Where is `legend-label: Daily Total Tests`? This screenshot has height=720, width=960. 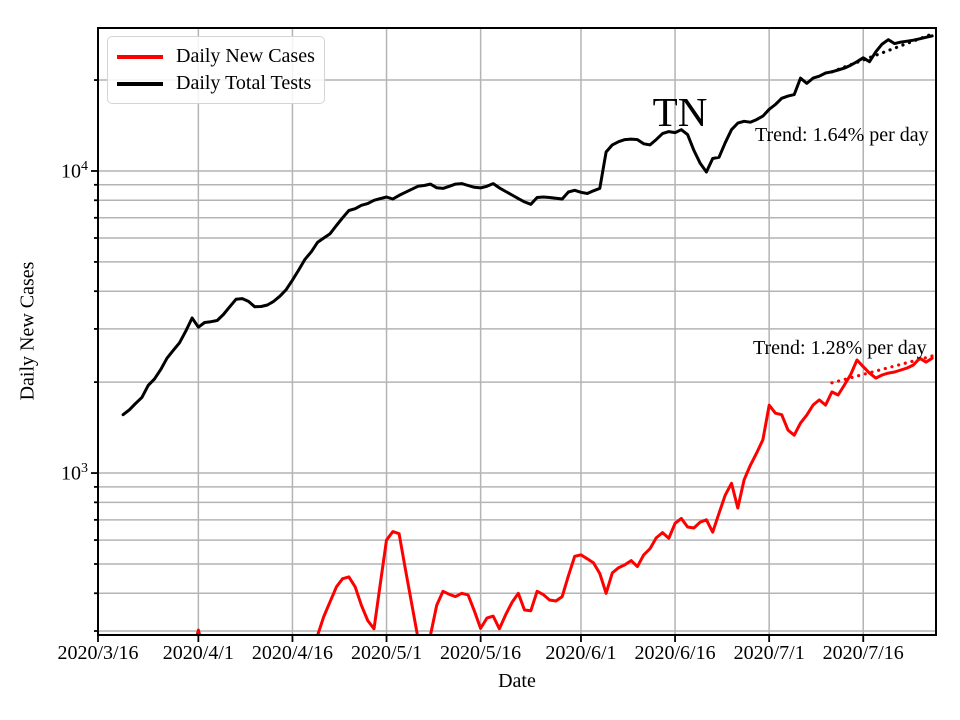
legend-label: Daily Total Tests is located at coordinates (244, 83).